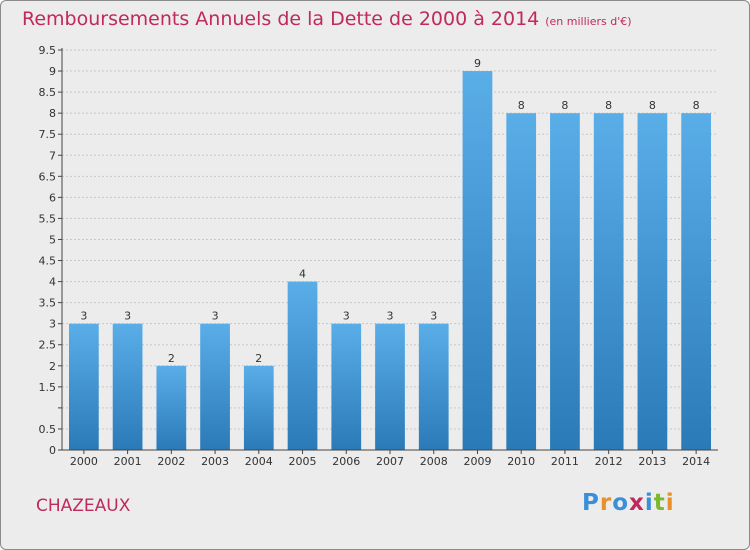  I want to click on y-tick-label: 2, so click(52, 366).